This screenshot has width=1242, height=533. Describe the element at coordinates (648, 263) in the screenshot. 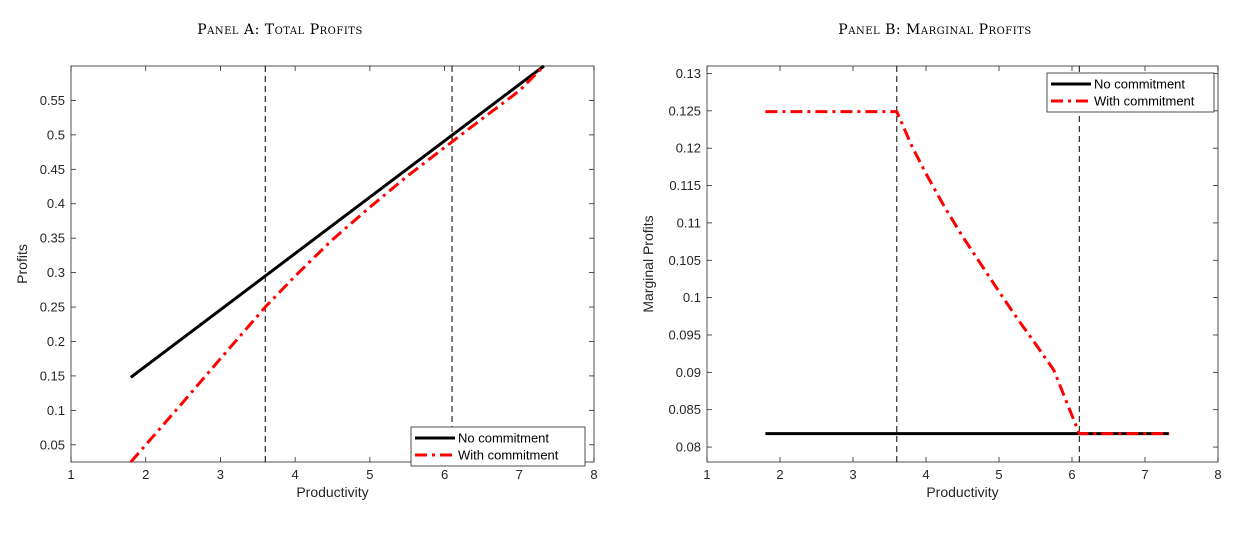

I see `panel-b-ylabel: Marginal Profits` at that location.